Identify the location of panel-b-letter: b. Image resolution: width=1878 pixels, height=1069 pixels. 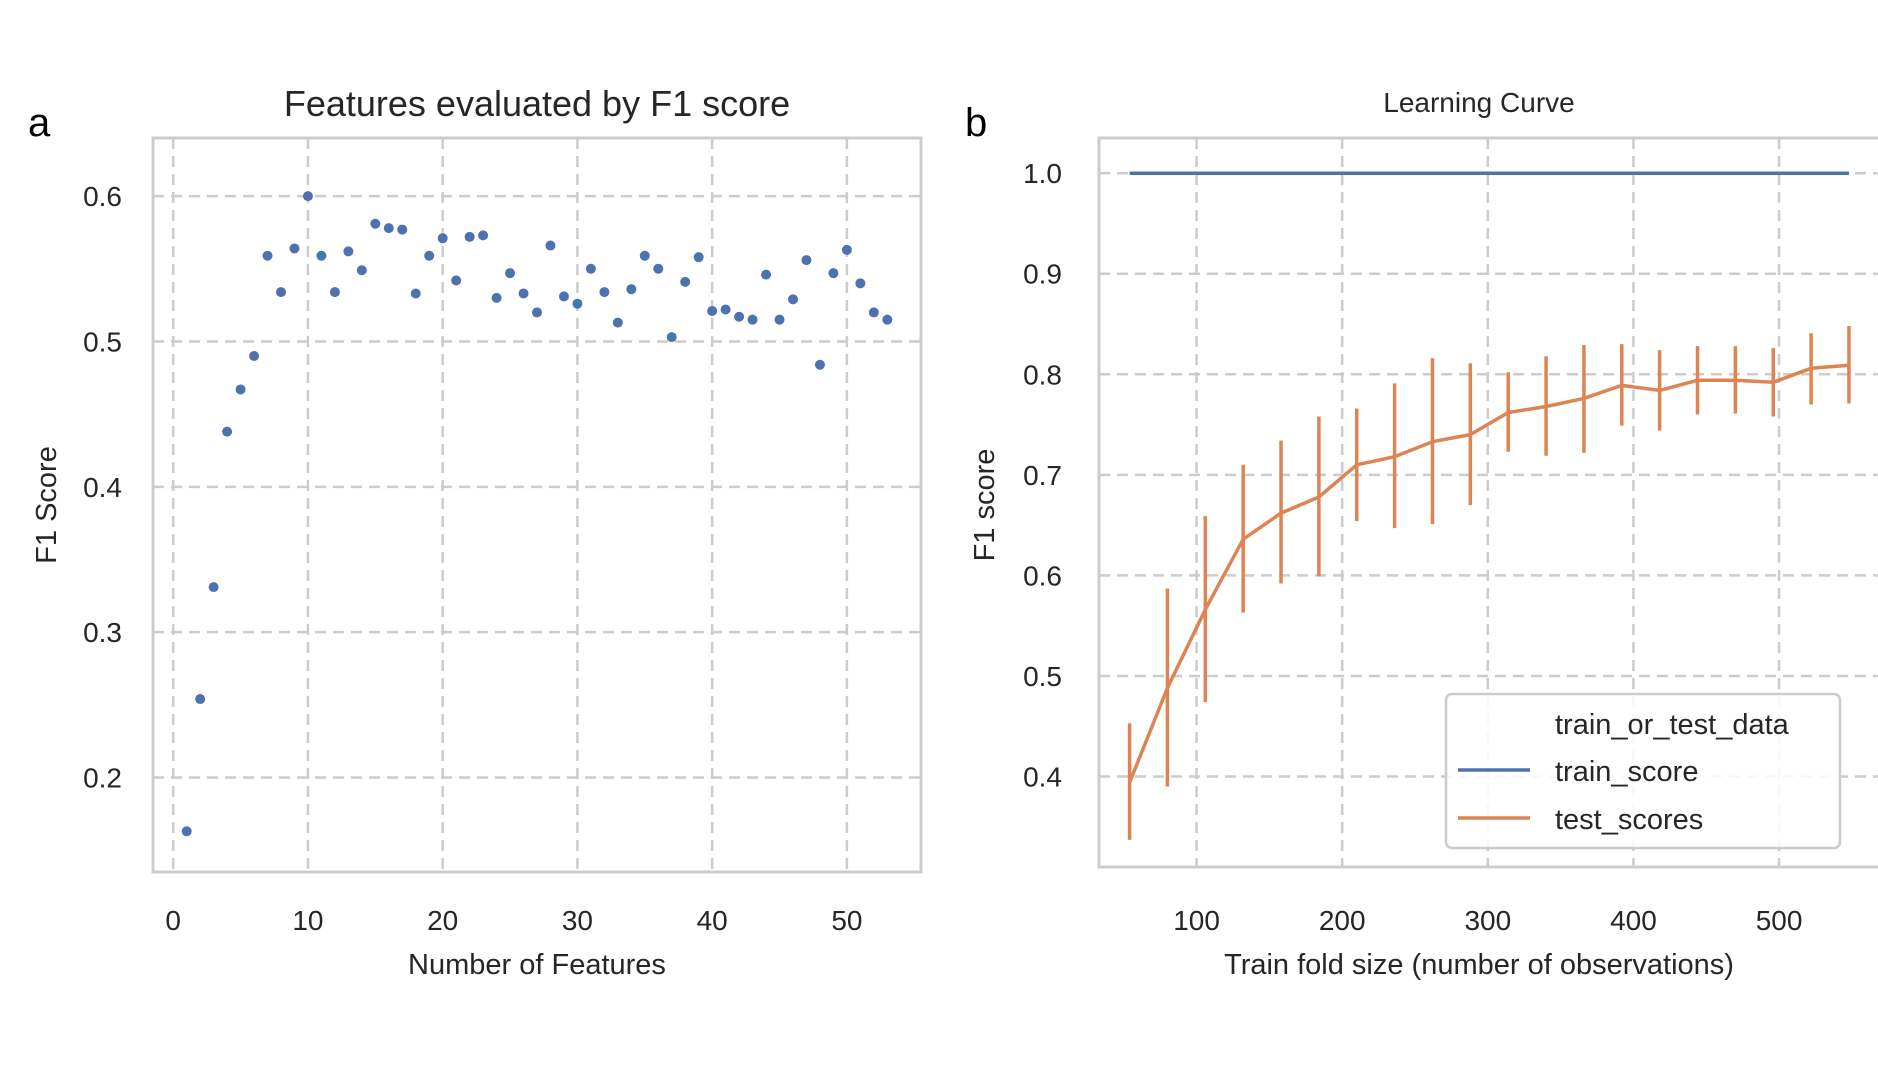
(976, 123).